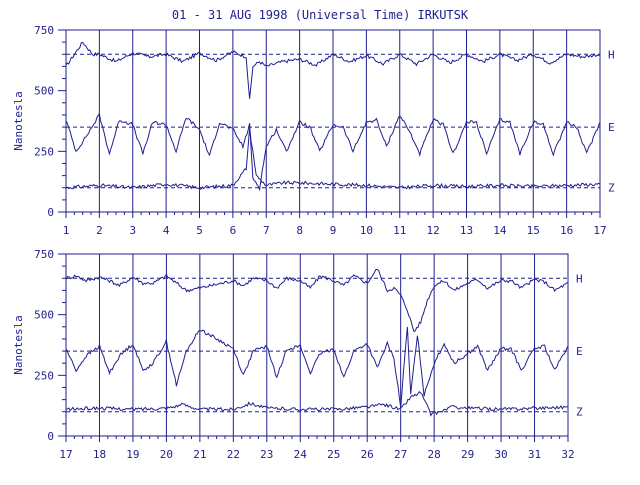 Image resolution: width=640 pixels, height=485 pixels. Describe the element at coordinates (434, 454) in the screenshot. I see `x-tick-label: 28` at that location.